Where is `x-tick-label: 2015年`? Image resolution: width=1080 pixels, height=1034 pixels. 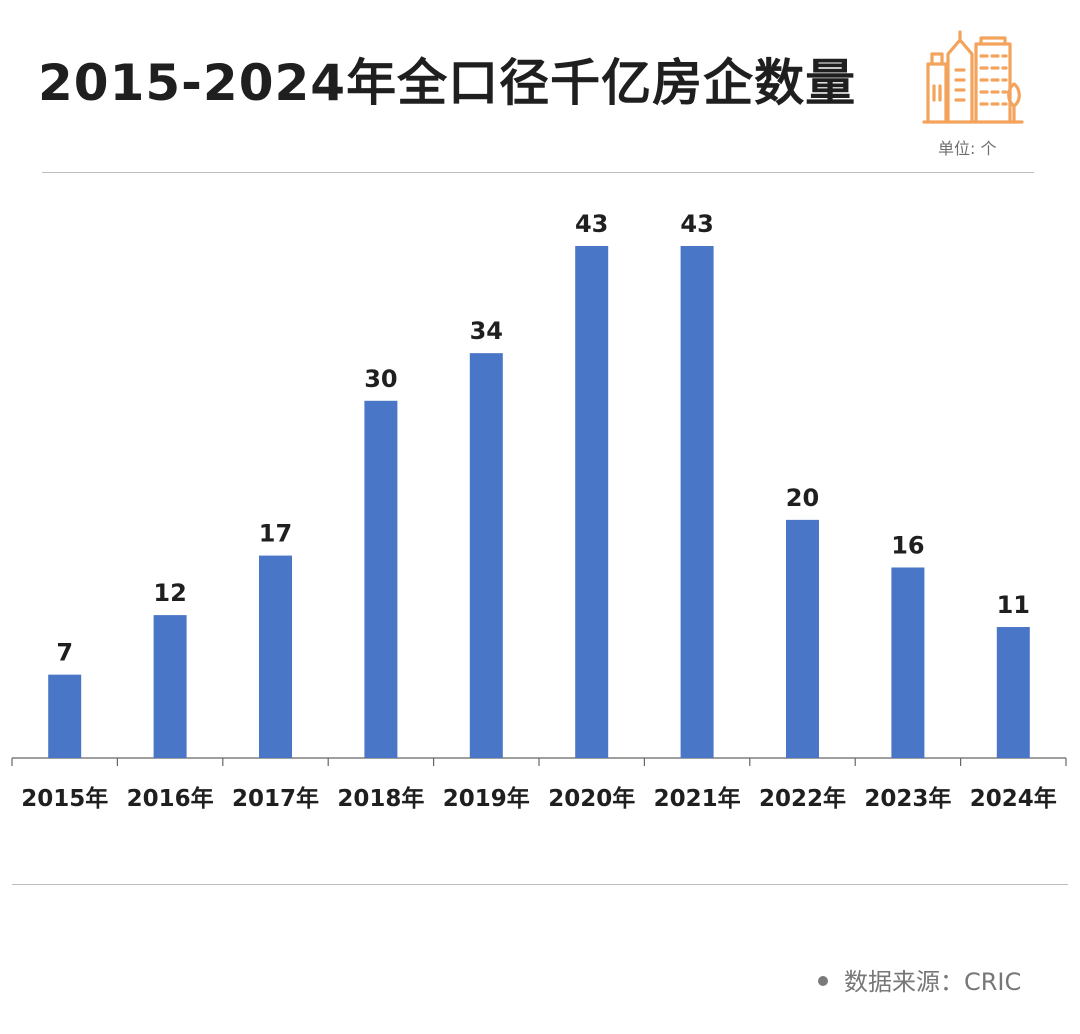
x-tick-label: 2015年 is located at coordinates (64, 798).